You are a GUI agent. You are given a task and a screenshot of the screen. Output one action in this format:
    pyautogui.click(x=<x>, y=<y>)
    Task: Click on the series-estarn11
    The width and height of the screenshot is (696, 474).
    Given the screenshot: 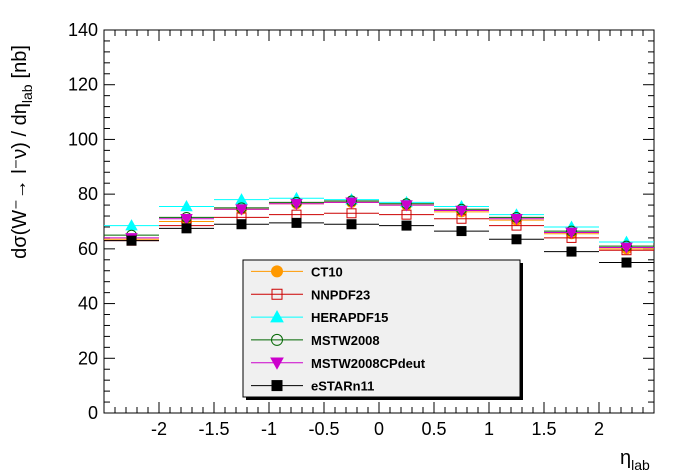 What is the action you would take?
    pyautogui.click(x=379, y=242)
    